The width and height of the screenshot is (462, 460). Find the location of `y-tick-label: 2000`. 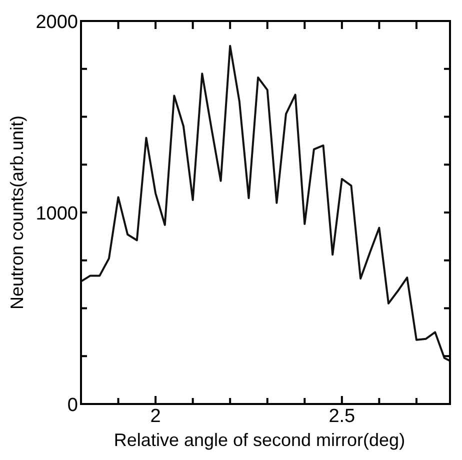

y-tick-label: 2000 is located at coordinates (57, 22).